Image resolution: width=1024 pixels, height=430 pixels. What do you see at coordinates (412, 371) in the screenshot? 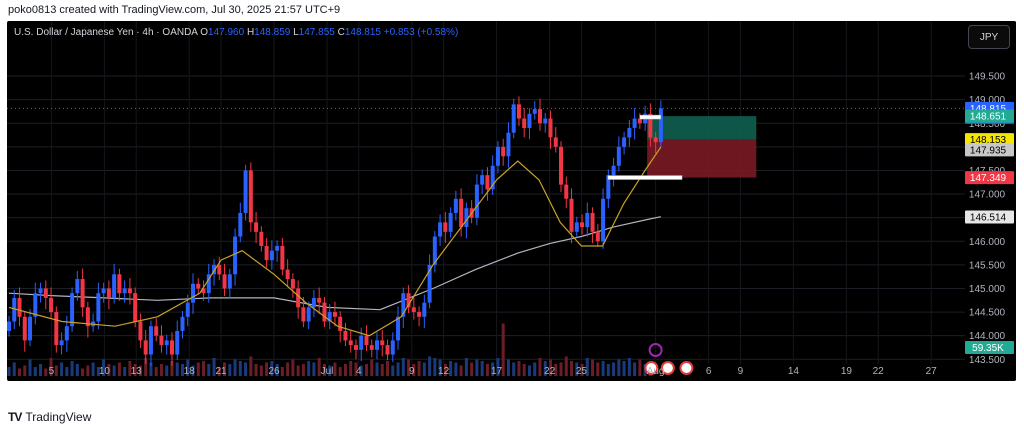
I see `time-tick-label: 9` at bounding box center [412, 371].